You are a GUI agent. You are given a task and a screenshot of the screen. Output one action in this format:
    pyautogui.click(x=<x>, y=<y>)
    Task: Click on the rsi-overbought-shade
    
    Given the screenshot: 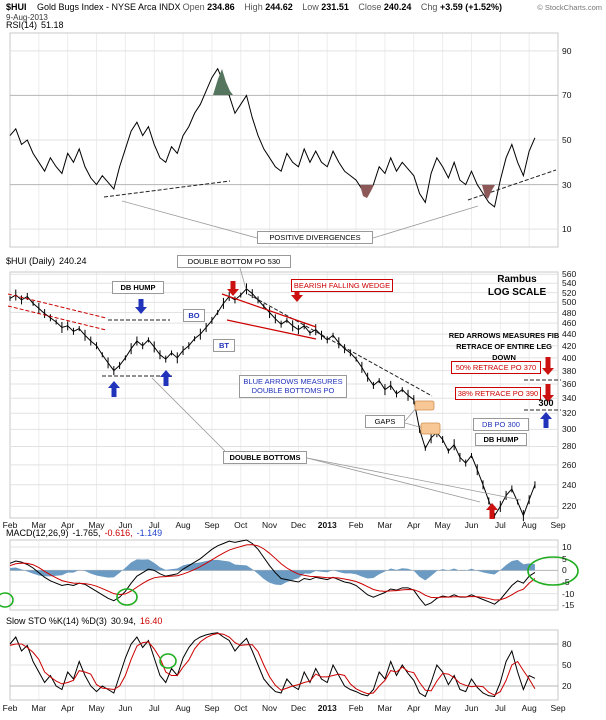 What is the action you would take?
    pyautogui.click(x=223, y=82)
    